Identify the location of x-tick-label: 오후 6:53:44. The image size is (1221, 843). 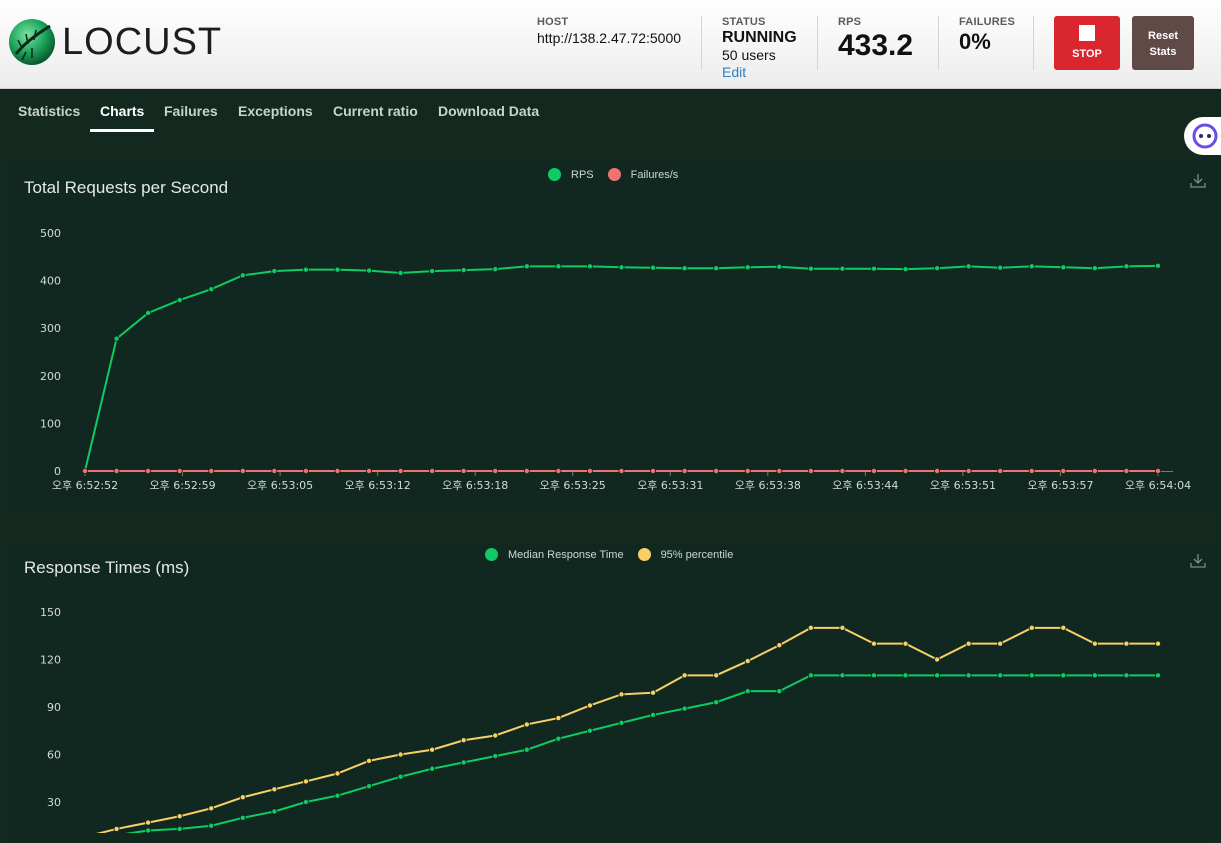
(865, 485).